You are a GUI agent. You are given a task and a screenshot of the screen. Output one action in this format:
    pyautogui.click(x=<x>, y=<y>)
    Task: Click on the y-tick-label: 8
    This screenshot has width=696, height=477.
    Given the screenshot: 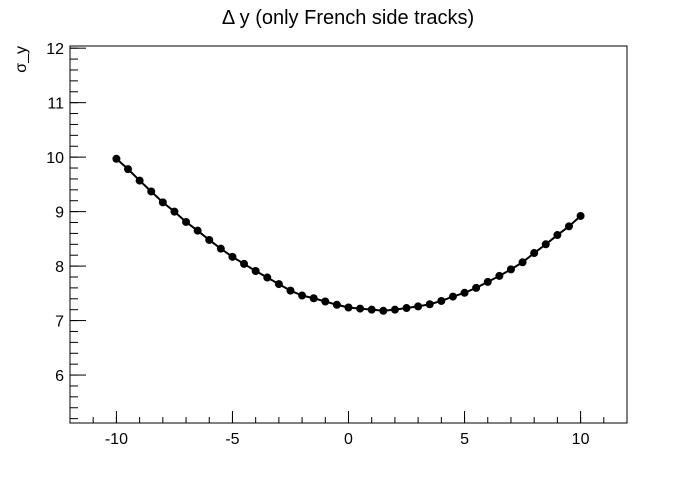 What is the action you would take?
    pyautogui.click(x=59, y=267)
    